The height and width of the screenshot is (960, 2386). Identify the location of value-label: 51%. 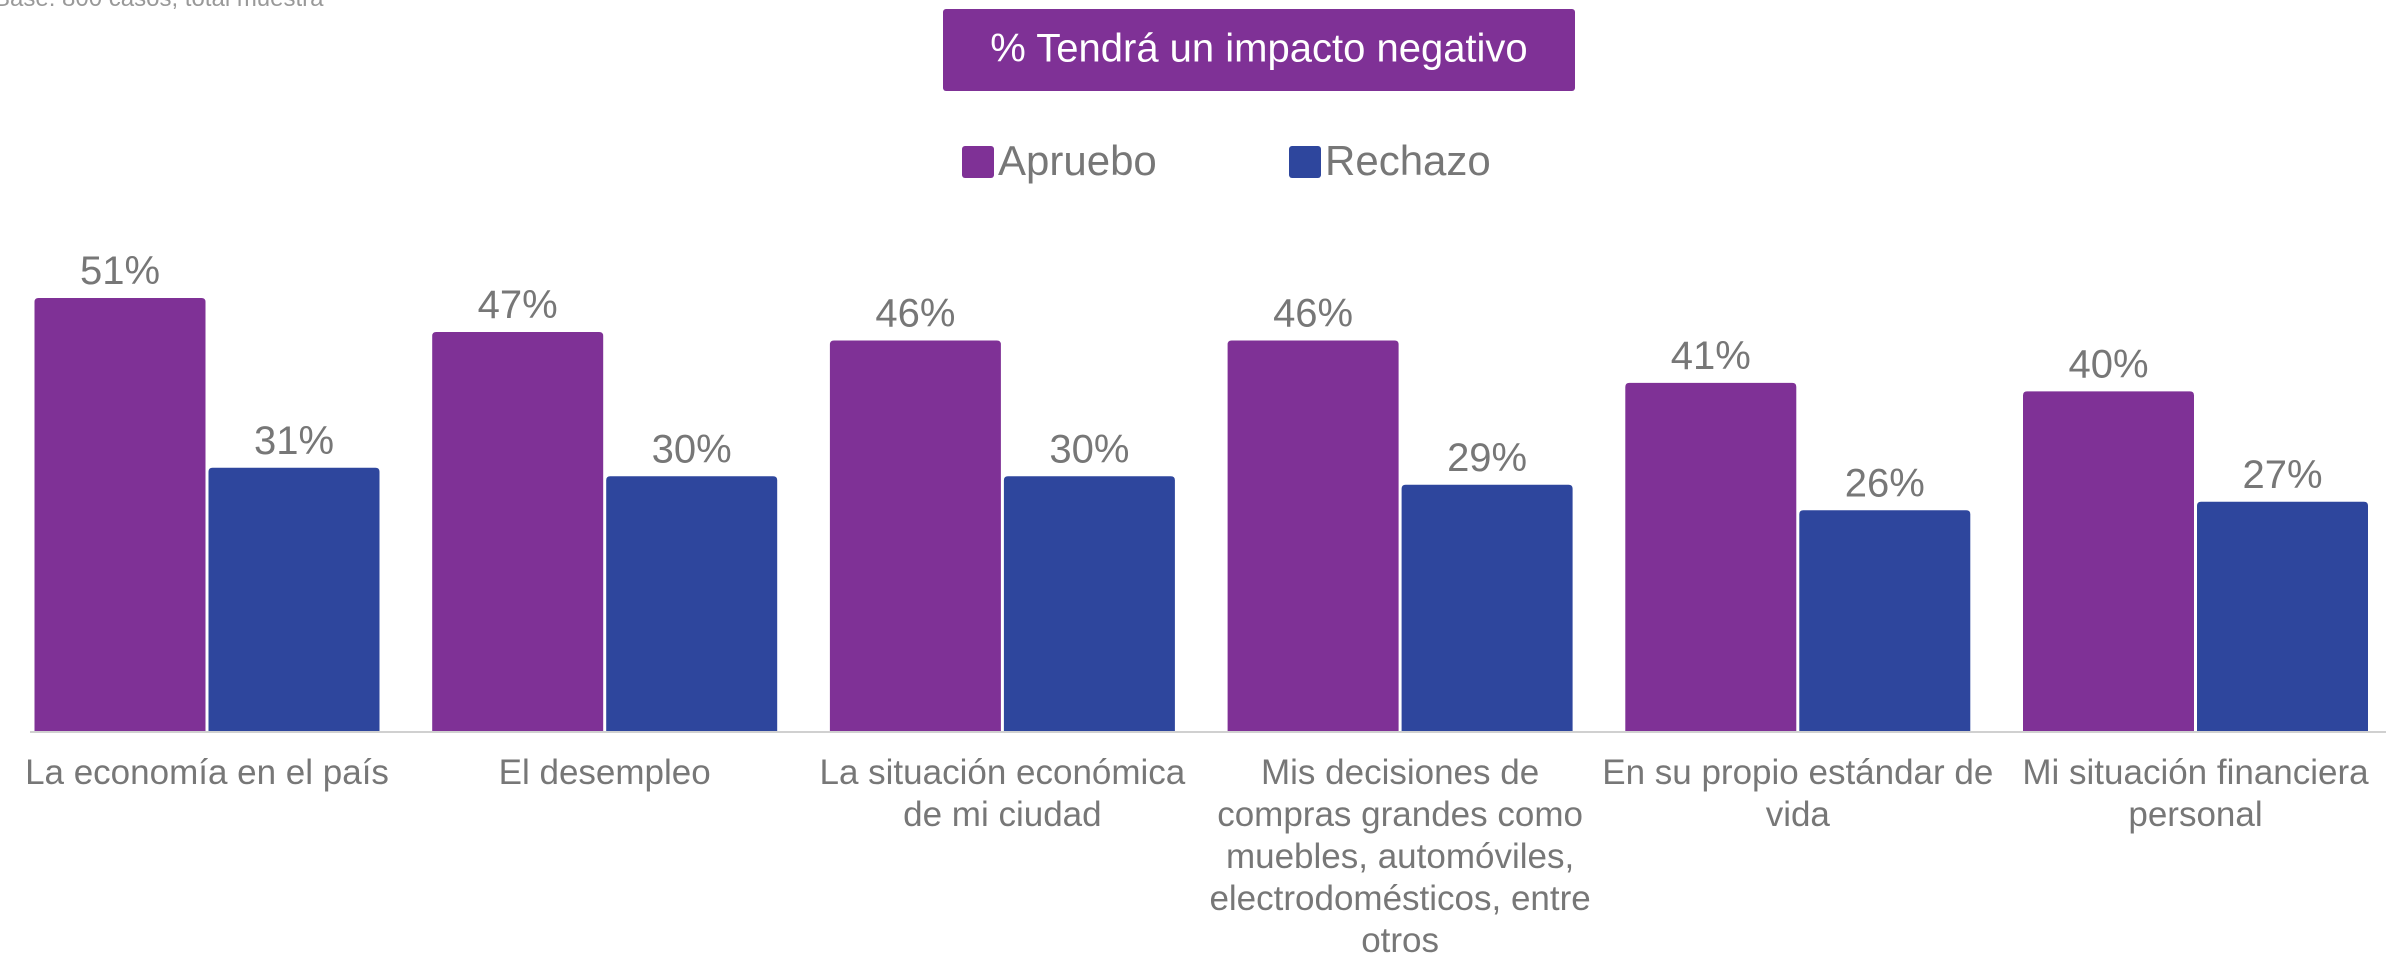
(120, 271).